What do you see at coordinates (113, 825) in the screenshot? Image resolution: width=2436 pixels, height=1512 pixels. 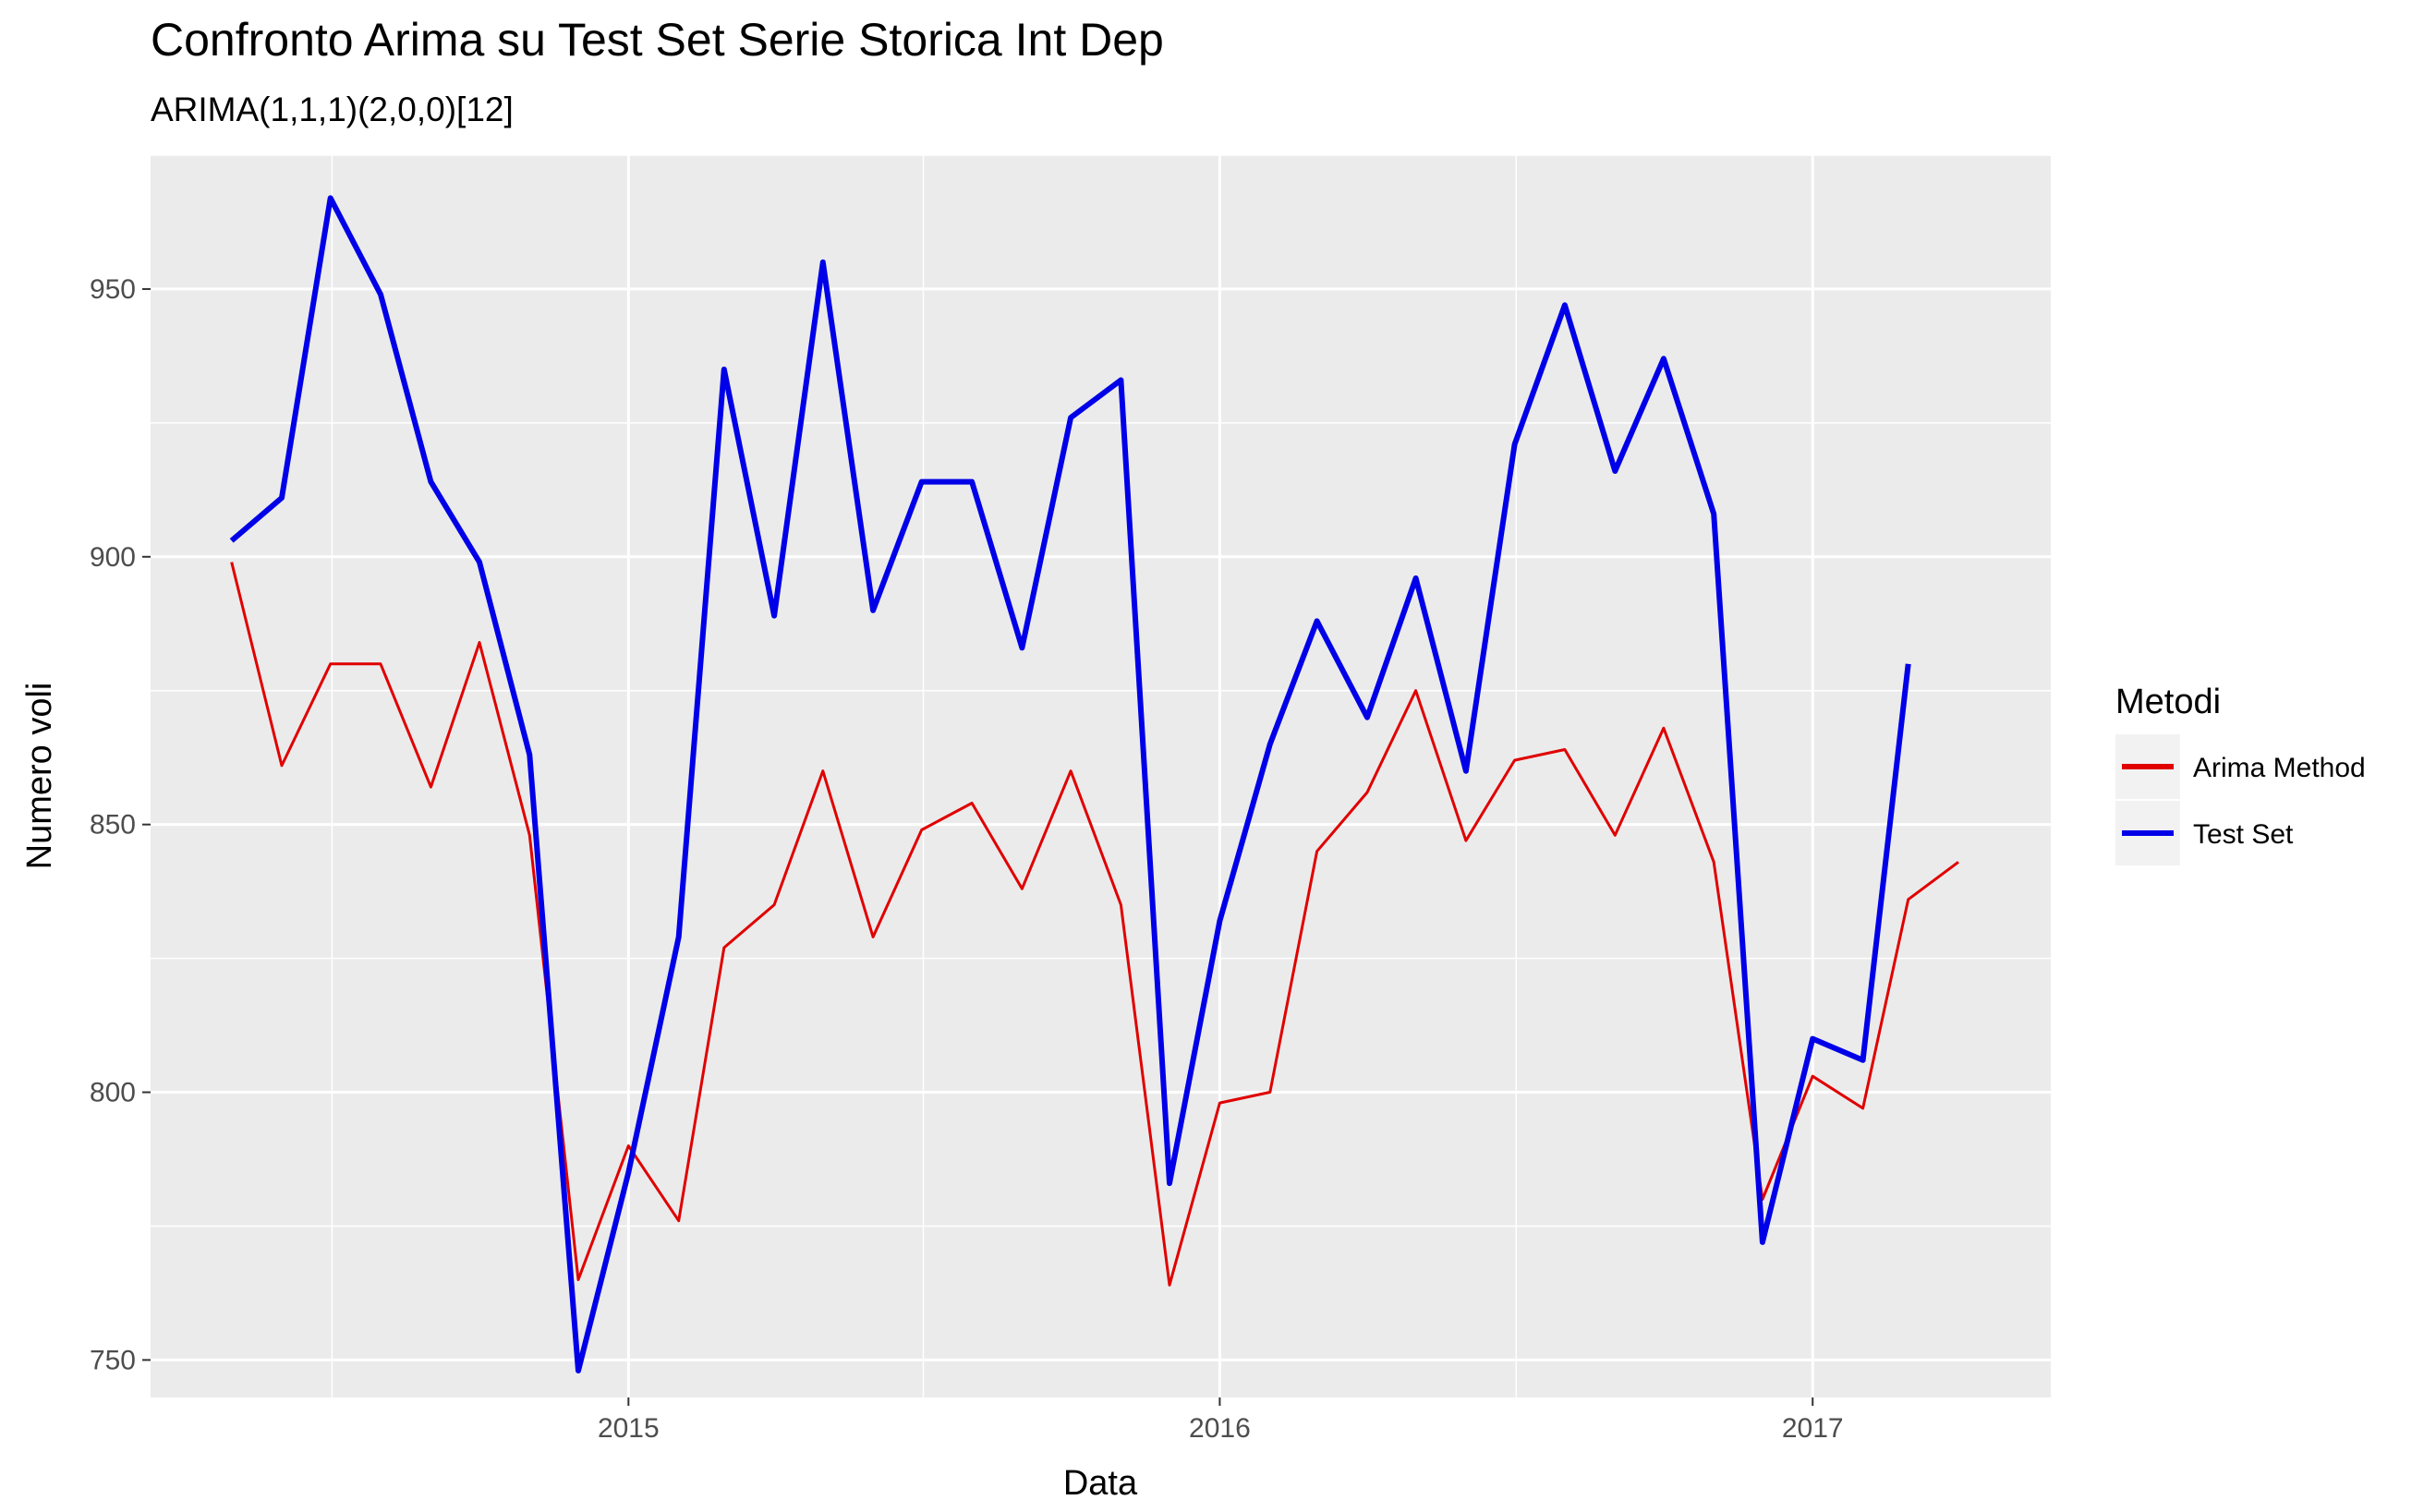 I see `y-tick-label: 850` at bounding box center [113, 825].